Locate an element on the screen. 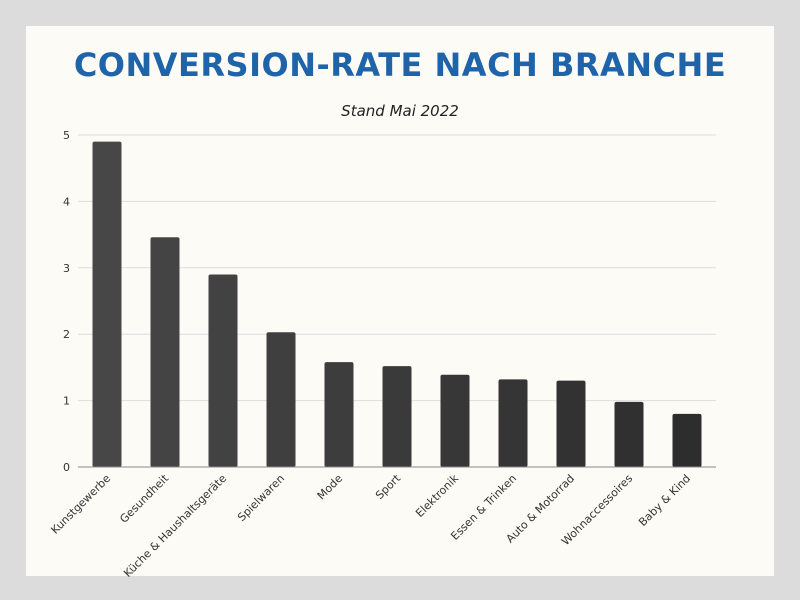 The height and width of the screenshot is (600, 800). chart-subtitle: Stand Mai 2022 is located at coordinates (400, 111).